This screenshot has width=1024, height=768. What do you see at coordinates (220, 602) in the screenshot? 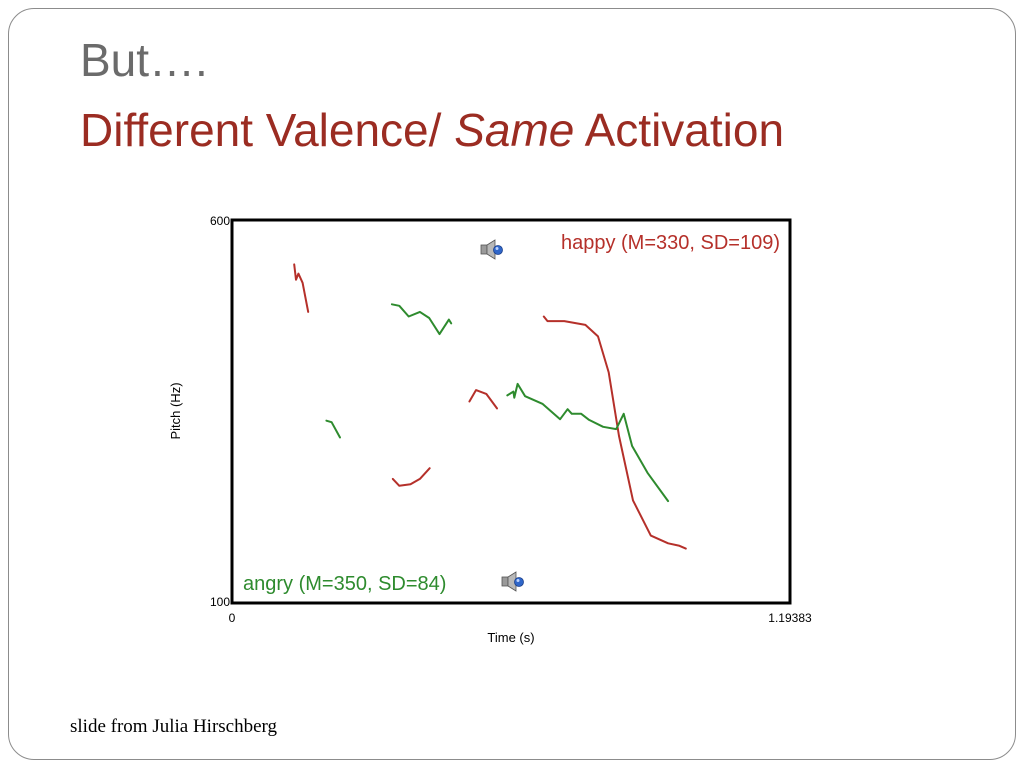
I see `y-tick-label-min: 100` at bounding box center [220, 602].